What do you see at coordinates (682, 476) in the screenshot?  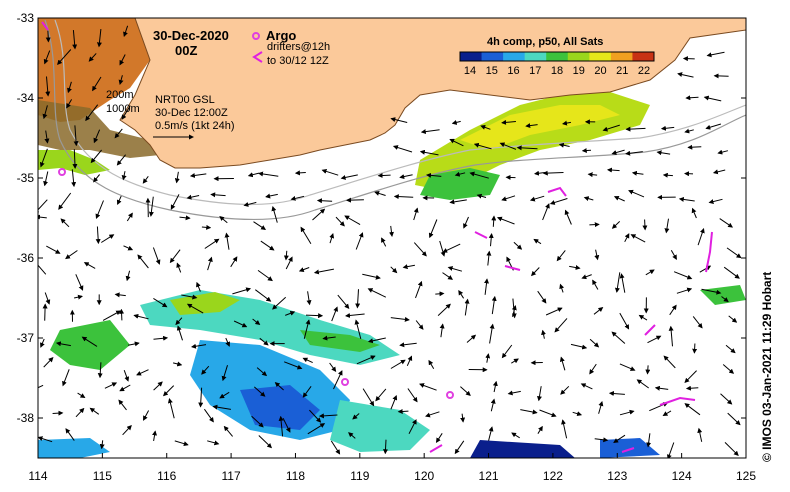 I see `x-tick-label: 124` at bounding box center [682, 476].